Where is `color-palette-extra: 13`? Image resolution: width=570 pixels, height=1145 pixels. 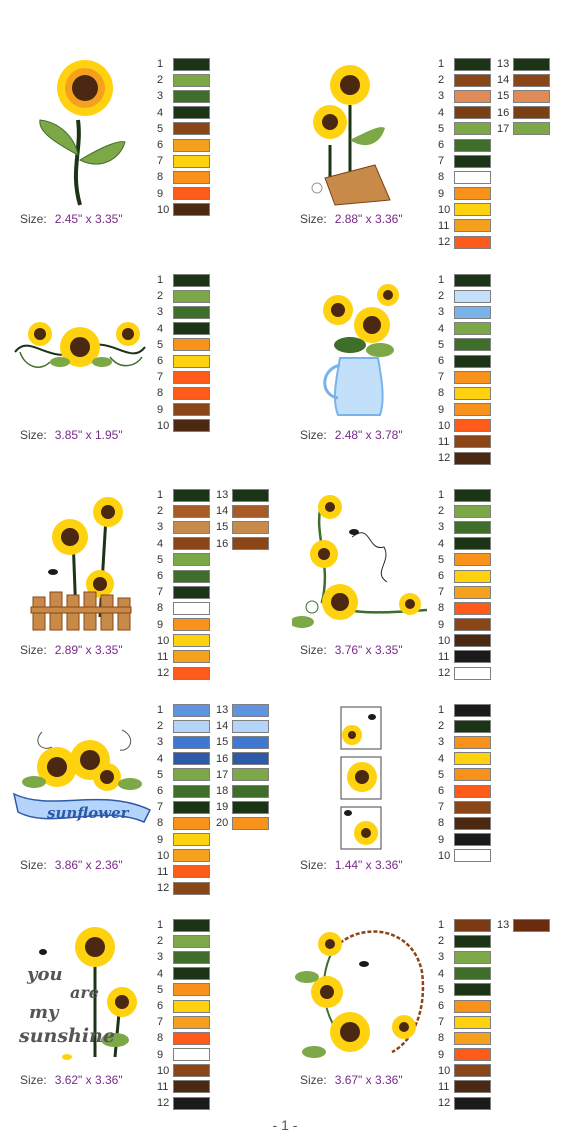
color-palette-extra: 13 is located at coordinates (523, 925).